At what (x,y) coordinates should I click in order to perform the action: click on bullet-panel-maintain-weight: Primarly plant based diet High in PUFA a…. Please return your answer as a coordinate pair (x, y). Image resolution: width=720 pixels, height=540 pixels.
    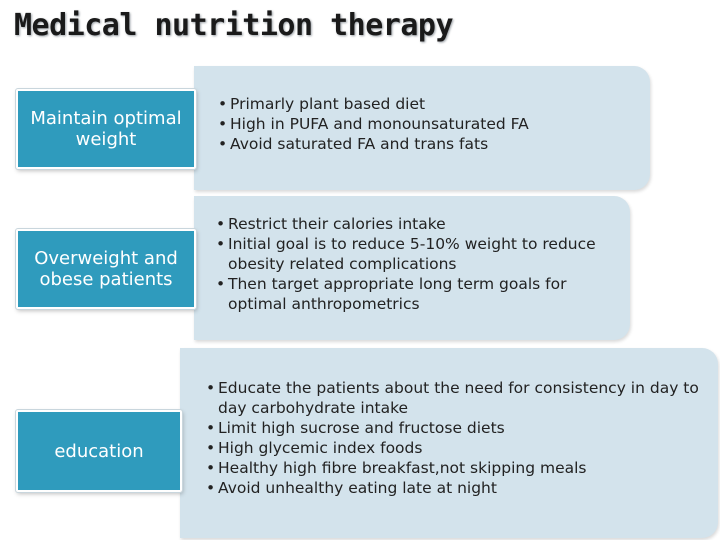
    Looking at the image, I should click on (422, 128).